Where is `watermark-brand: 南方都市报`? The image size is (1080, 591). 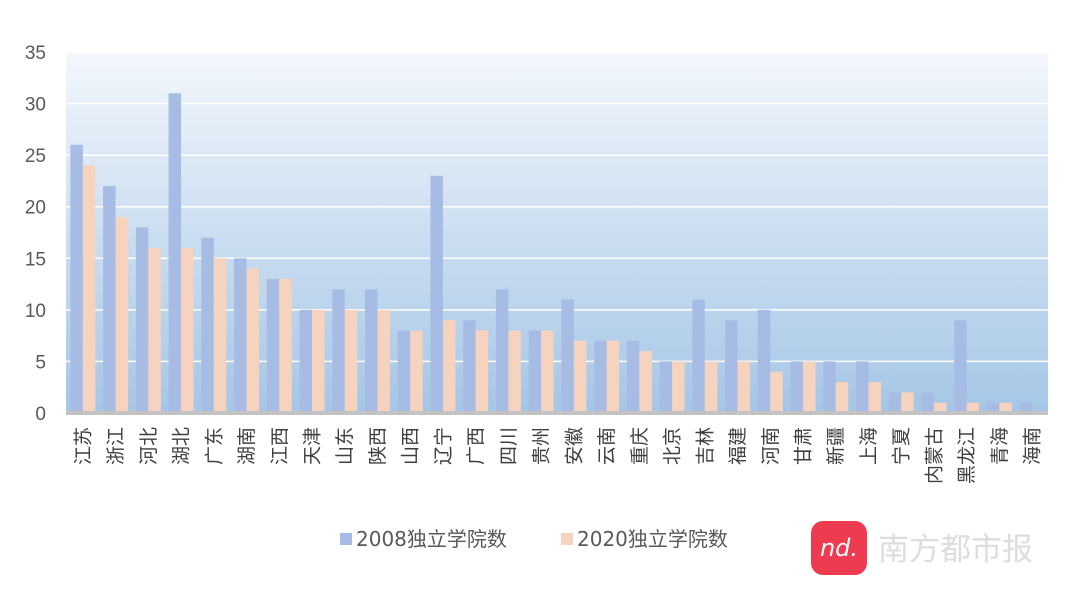
watermark-brand: 南方都市报 is located at coordinates (955, 550).